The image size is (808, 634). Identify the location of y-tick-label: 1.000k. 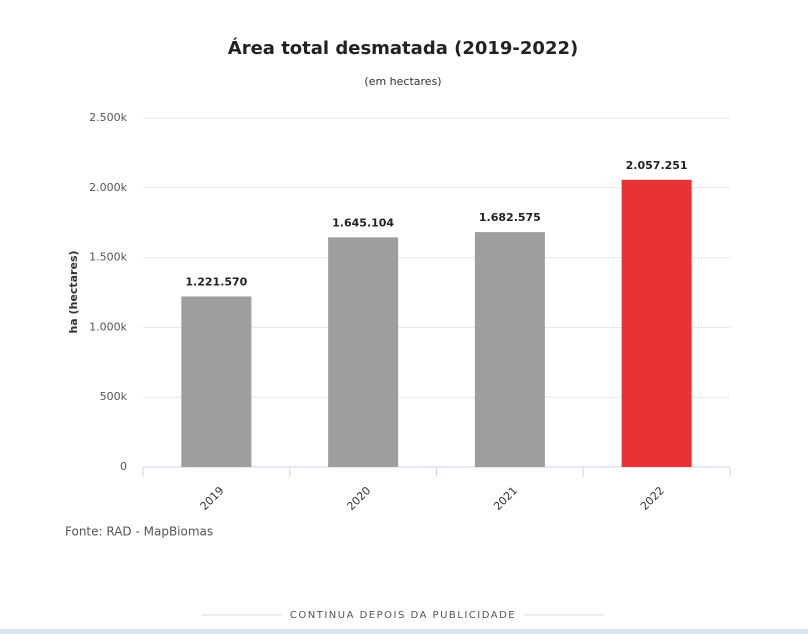
(108, 326).